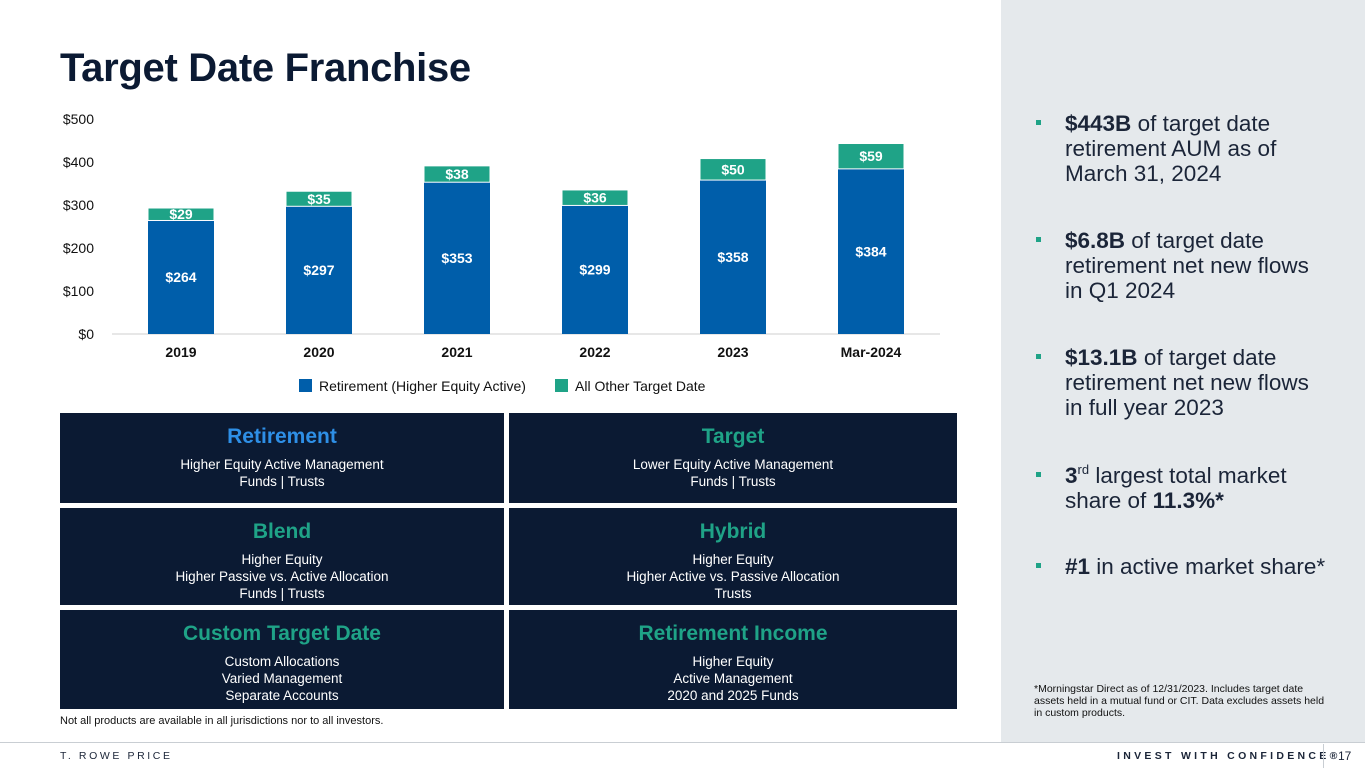 The image size is (1365, 768). Describe the element at coordinates (733, 531) in the screenshot. I see `box-title: Hybrid` at that location.